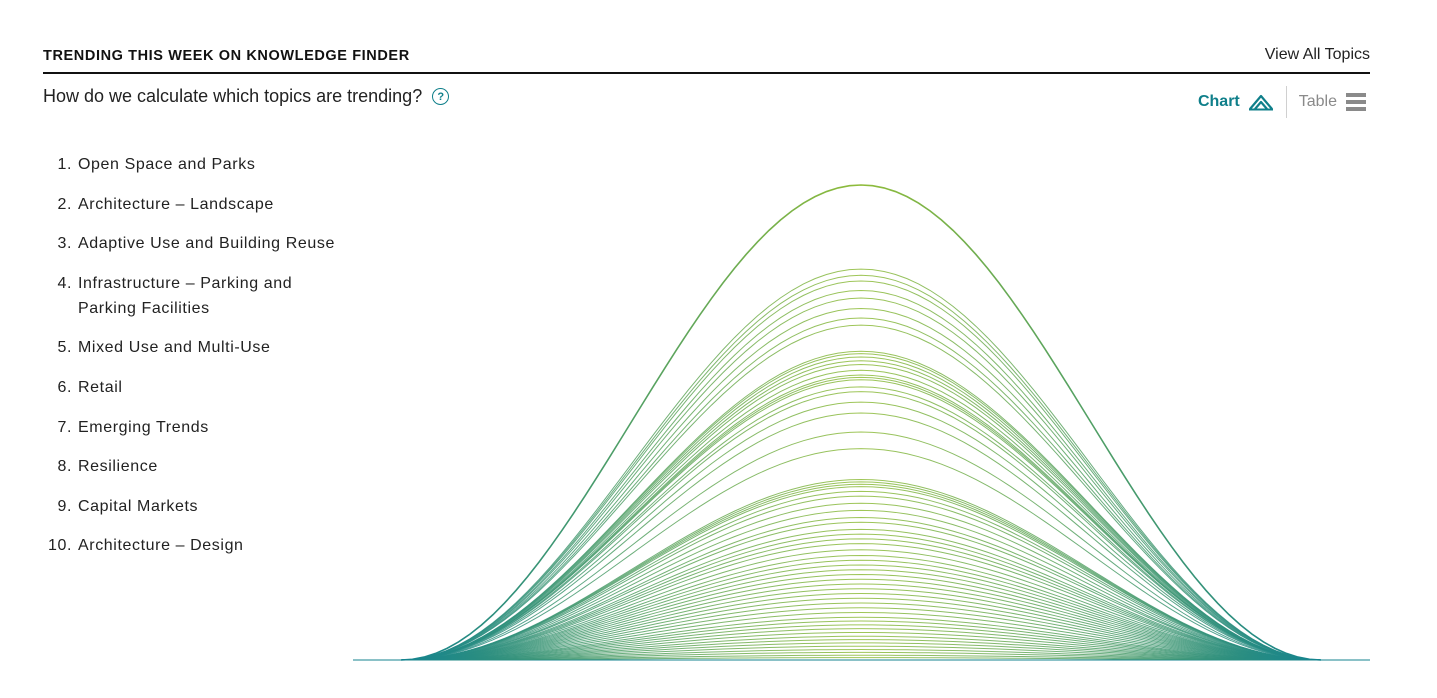  I want to click on topic-label: Capital Markets, so click(138, 506).